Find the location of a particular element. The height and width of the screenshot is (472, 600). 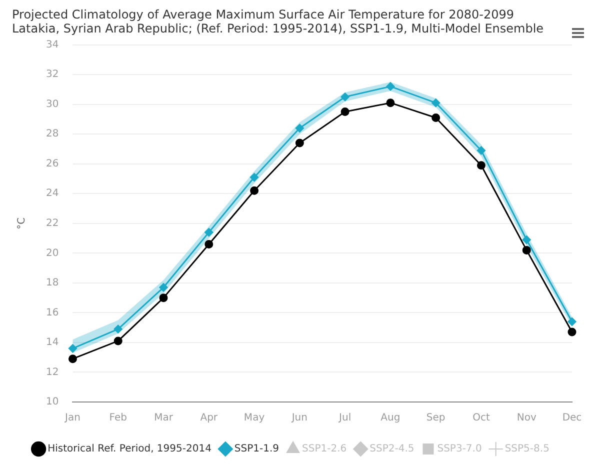

y-tick-label: 34 is located at coordinates (52, 44).